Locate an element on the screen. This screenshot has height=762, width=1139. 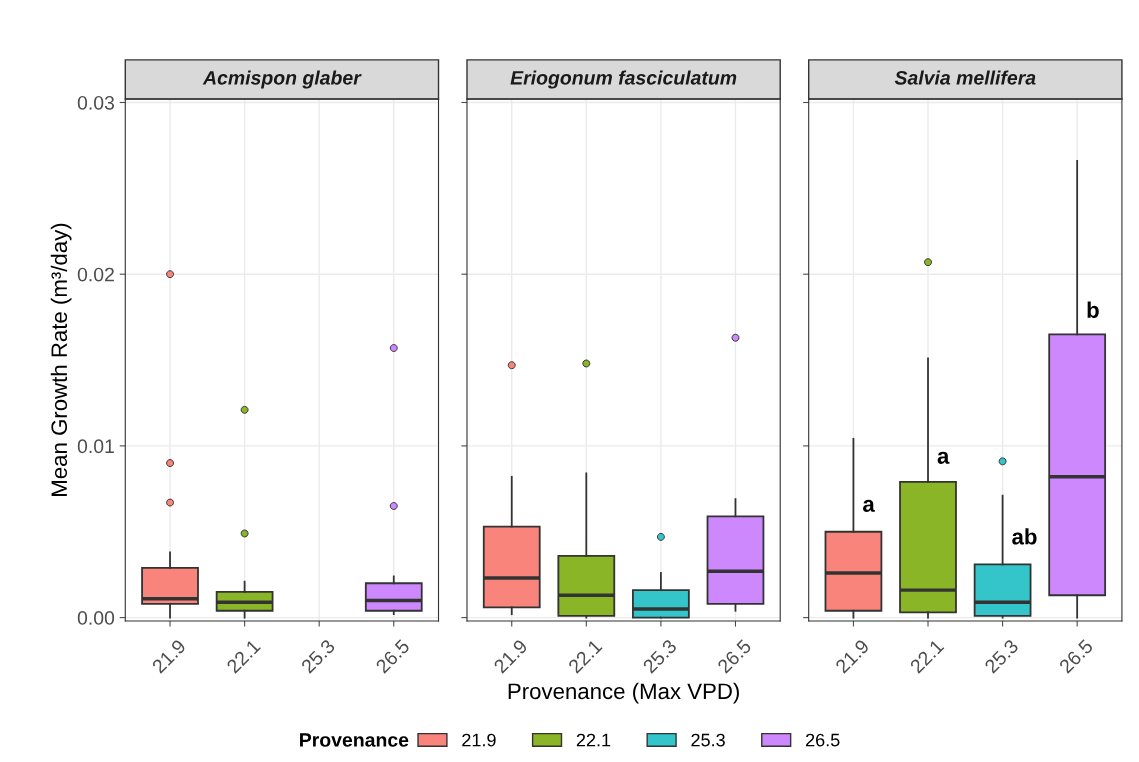
chart-title: Acmispon glaber is located at coordinates (282, 79).